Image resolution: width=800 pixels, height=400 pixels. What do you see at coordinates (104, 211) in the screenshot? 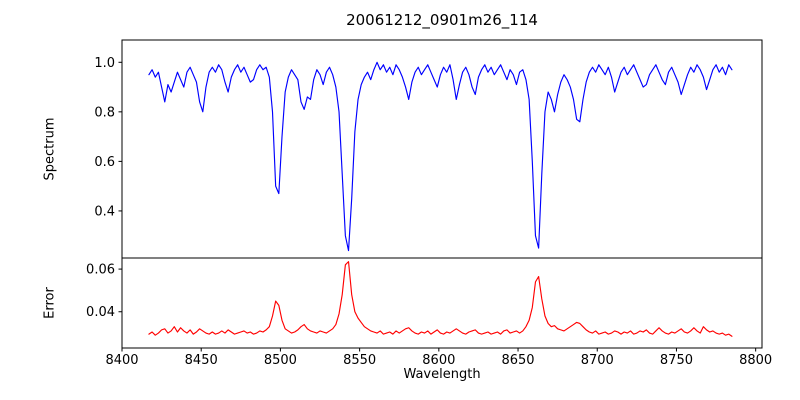
I see `y-tick-label: 0.4` at bounding box center [104, 211].